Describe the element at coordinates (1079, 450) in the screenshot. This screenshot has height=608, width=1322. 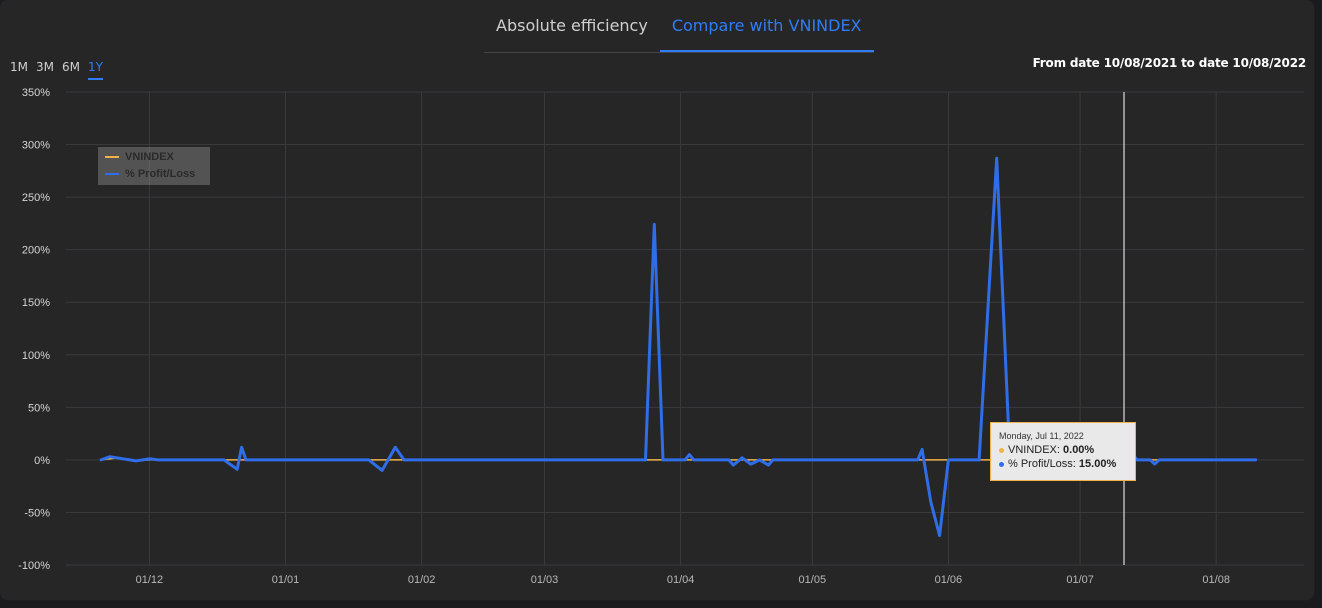
I see `tooltip-vnindex-value: 0.00%` at that location.